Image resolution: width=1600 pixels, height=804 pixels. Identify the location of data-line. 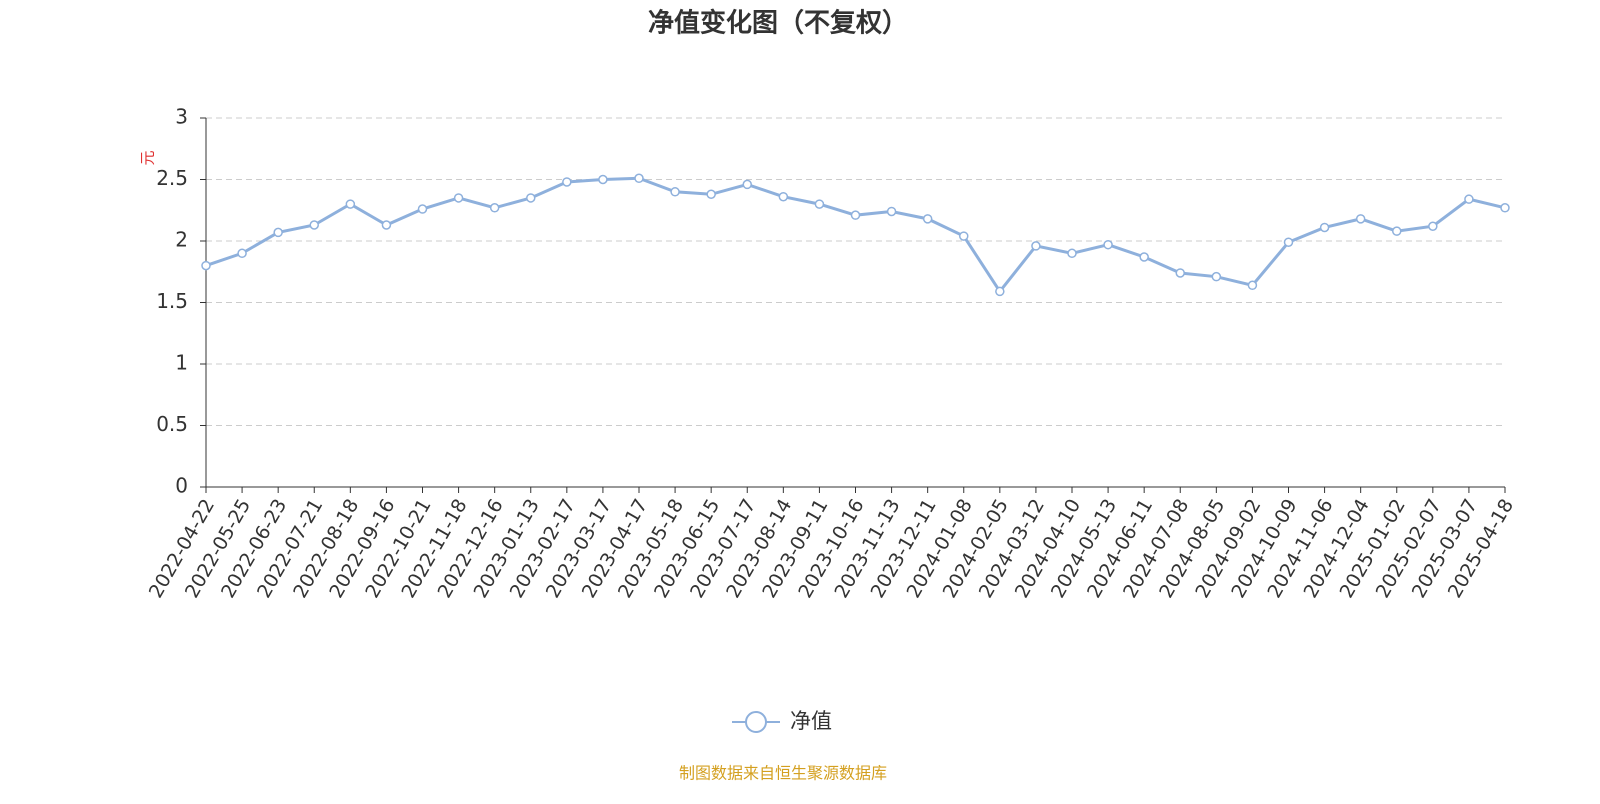
(855, 235).